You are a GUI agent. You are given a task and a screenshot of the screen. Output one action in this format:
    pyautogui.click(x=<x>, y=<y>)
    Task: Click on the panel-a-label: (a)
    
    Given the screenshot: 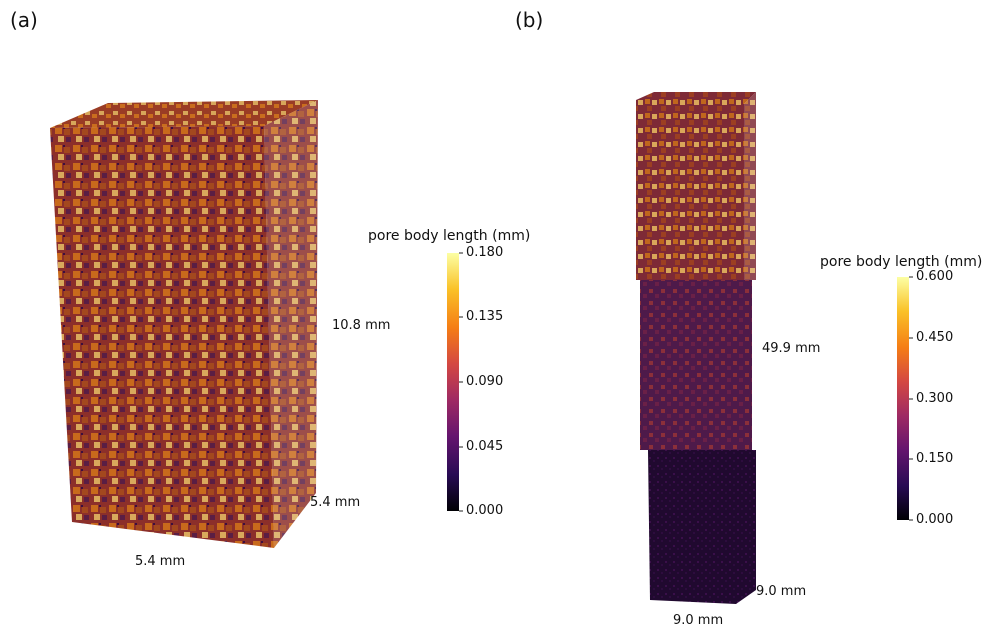 What is the action you would take?
    pyautogui.click(x=24, y=20)
    